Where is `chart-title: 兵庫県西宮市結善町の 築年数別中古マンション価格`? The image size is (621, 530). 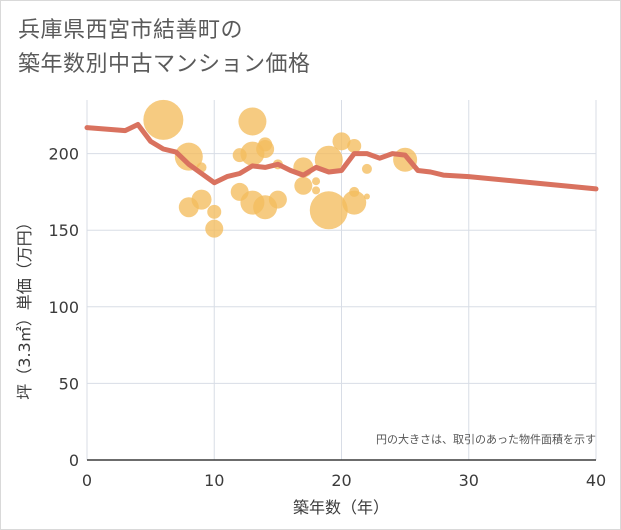 chart-title: 兵庫県西宮市結善町の 築年数別中古マンション価格 is located at coordinates (164, 48).